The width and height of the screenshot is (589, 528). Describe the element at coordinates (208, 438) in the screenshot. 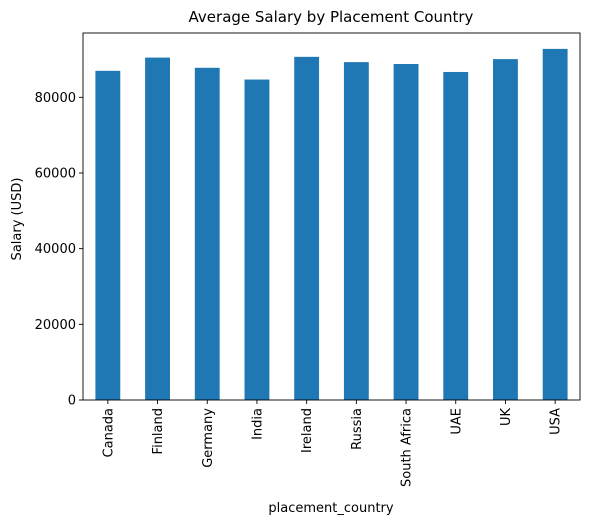

I see `x-tick-label-germany: Germany` at that location.